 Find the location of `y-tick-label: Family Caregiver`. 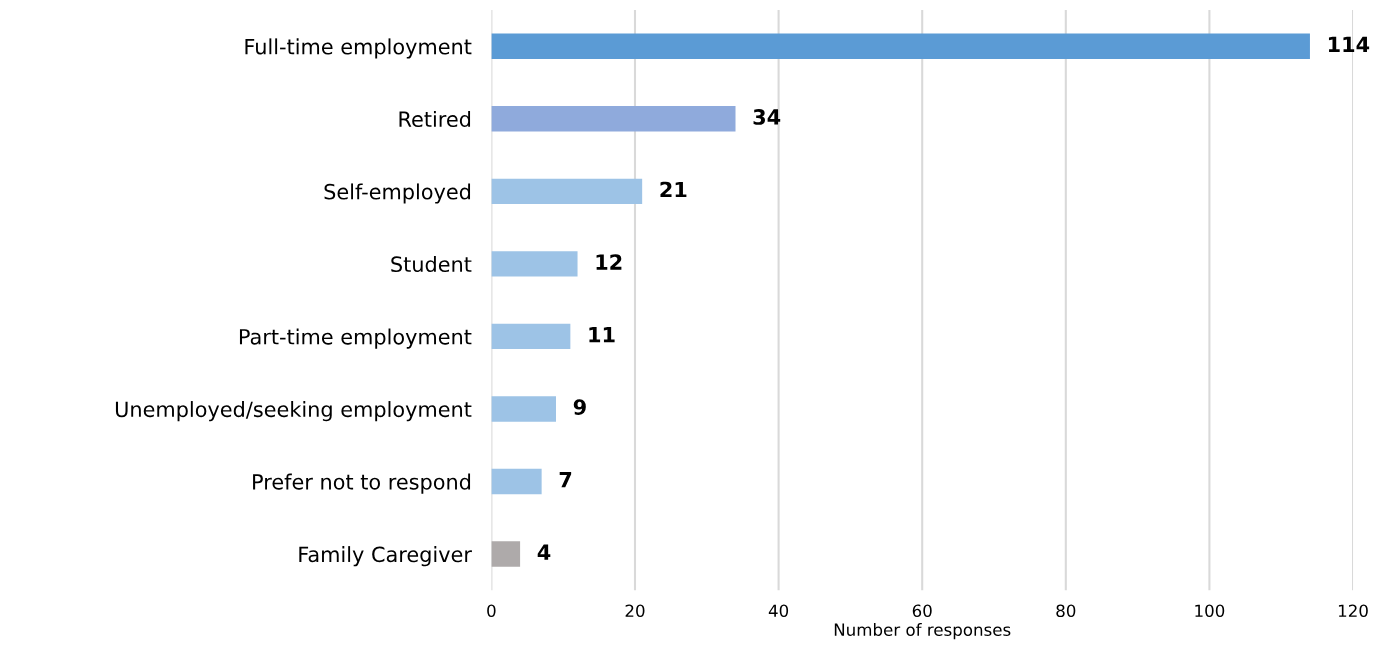

y-tick-label: Family Caregiver is located at coordinates (385, 556).